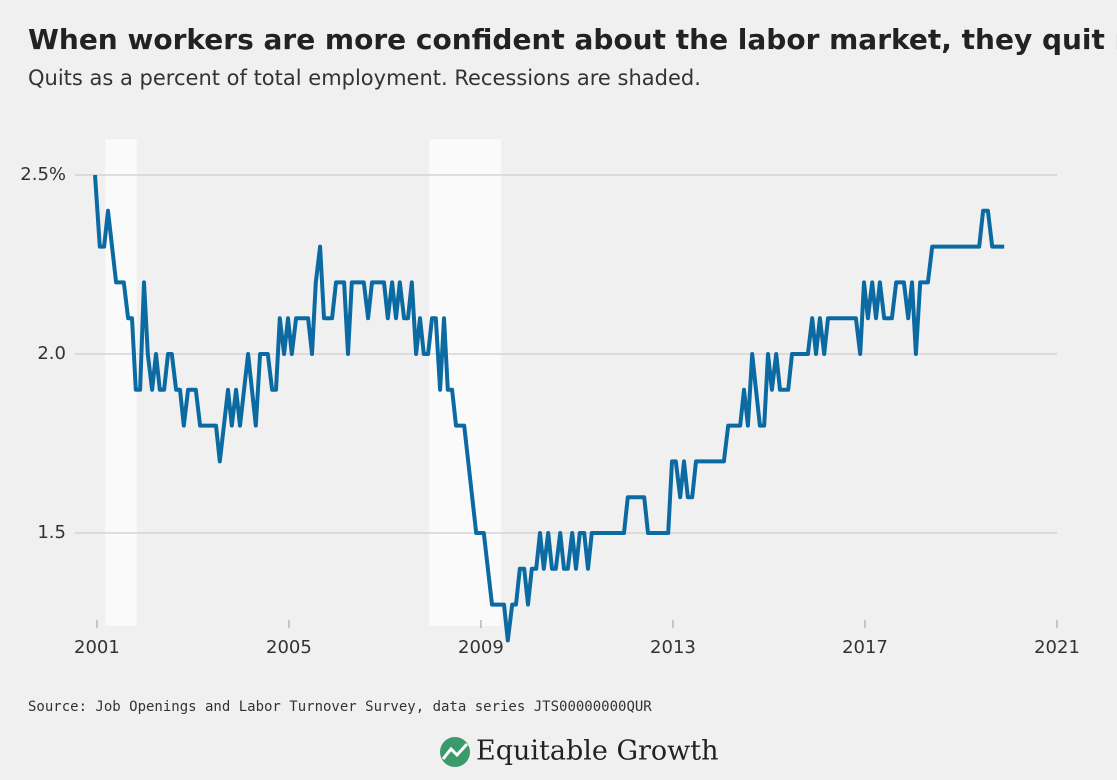 The image size is (1117, 780). Describe the element at coordinates (455, 752) in the screenshot. I see `logo-icon` at that location.